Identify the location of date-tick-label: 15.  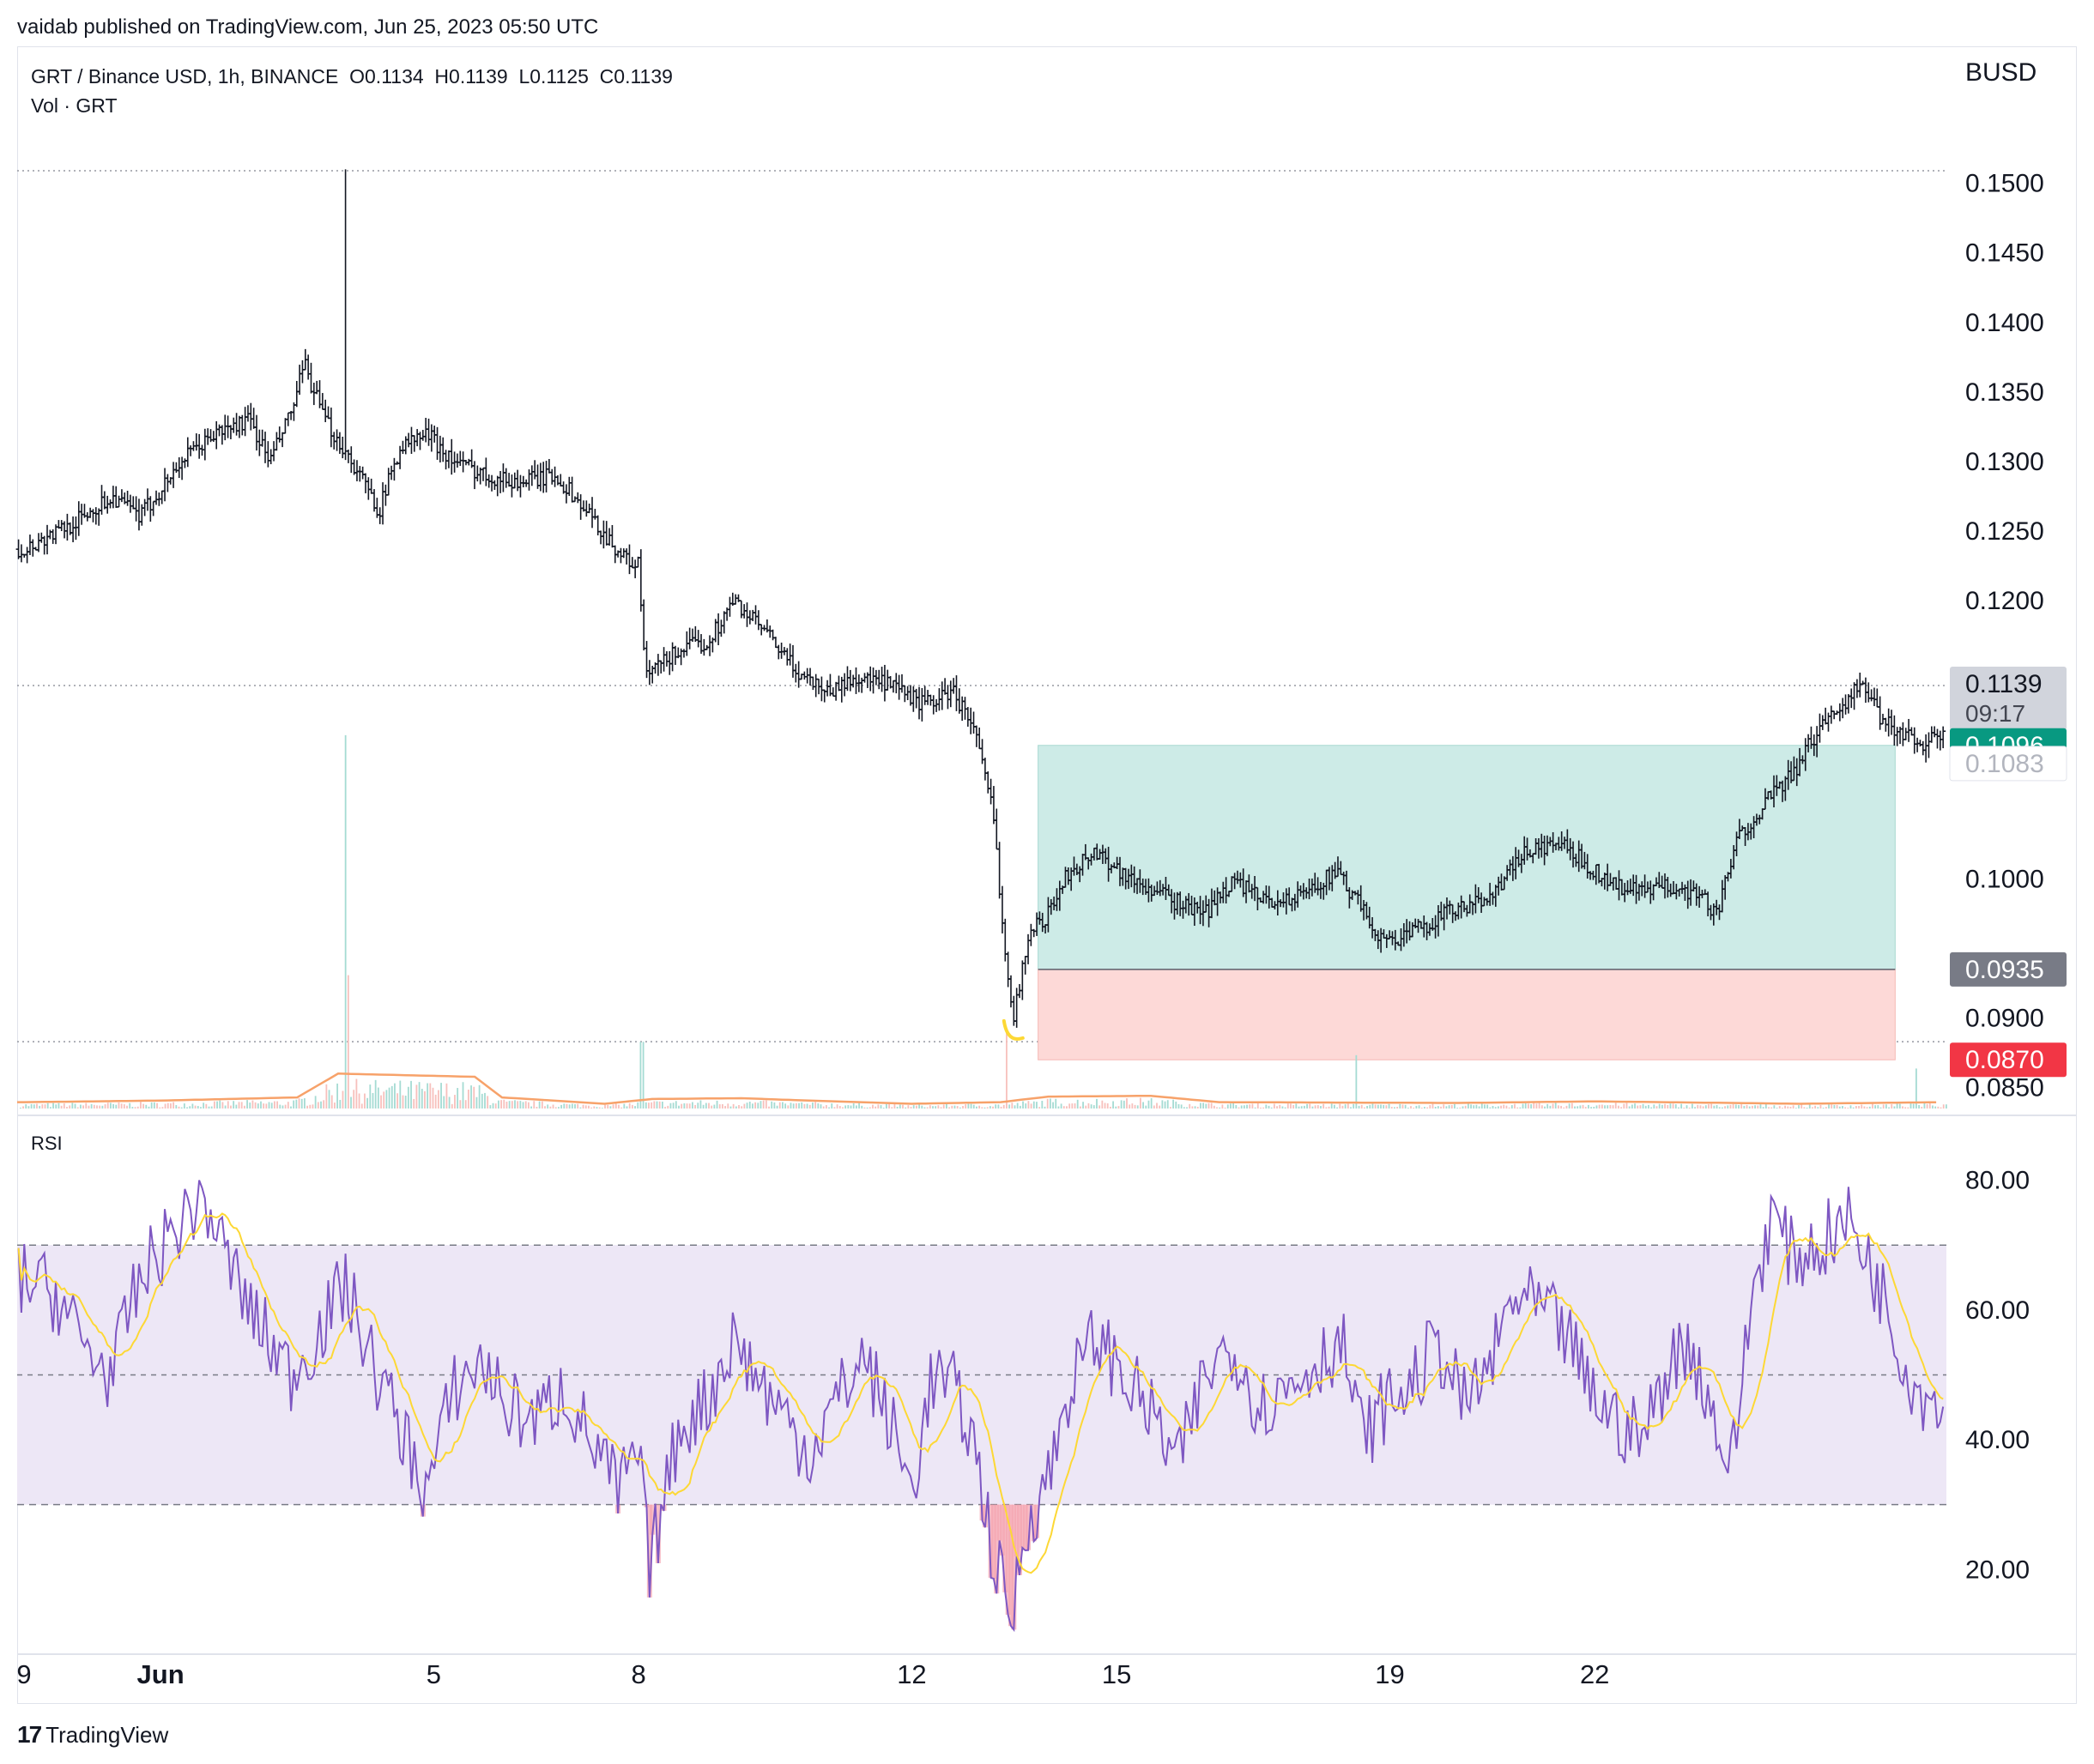
(1116, 1674).